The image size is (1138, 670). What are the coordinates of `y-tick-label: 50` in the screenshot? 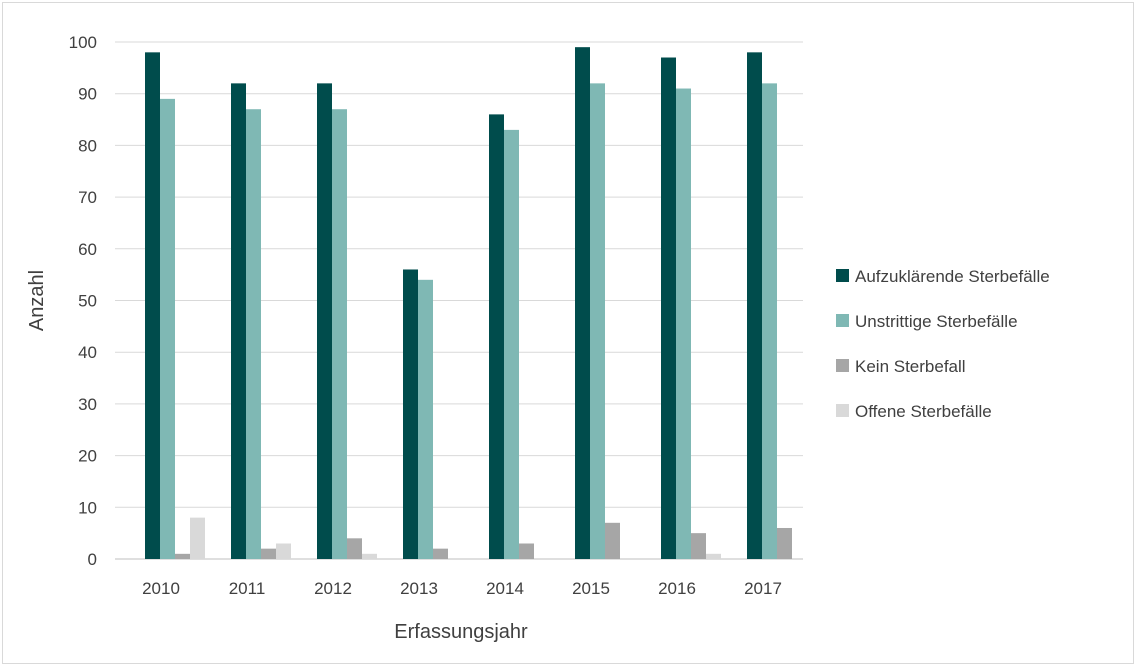 It's located at (87, 301).